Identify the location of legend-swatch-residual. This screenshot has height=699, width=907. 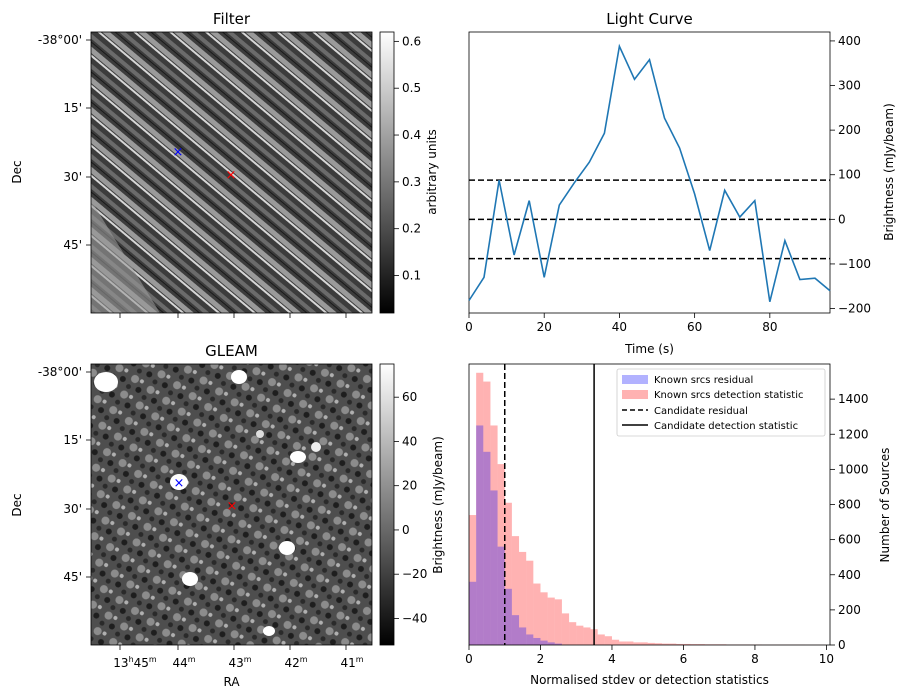
(635, 379).